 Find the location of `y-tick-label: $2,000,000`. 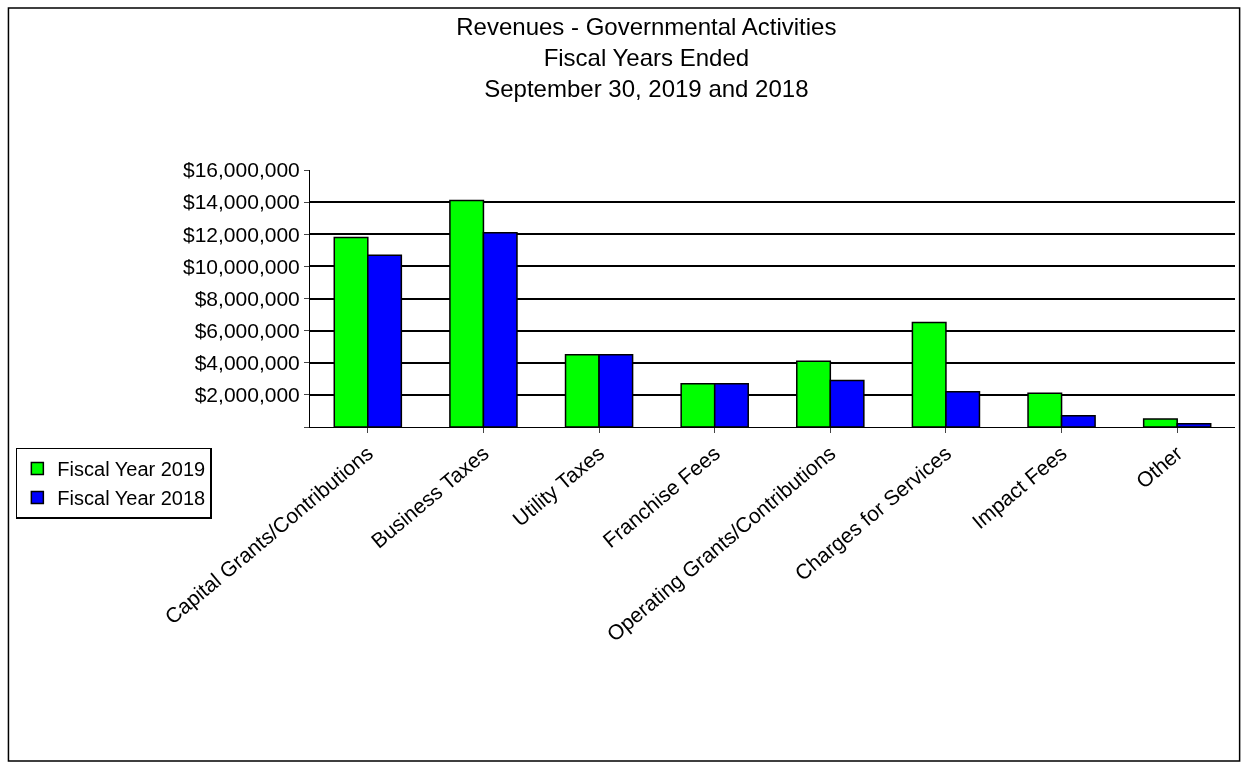

y-tick-label: $2,000,000 is located at coordinates (247, 395).